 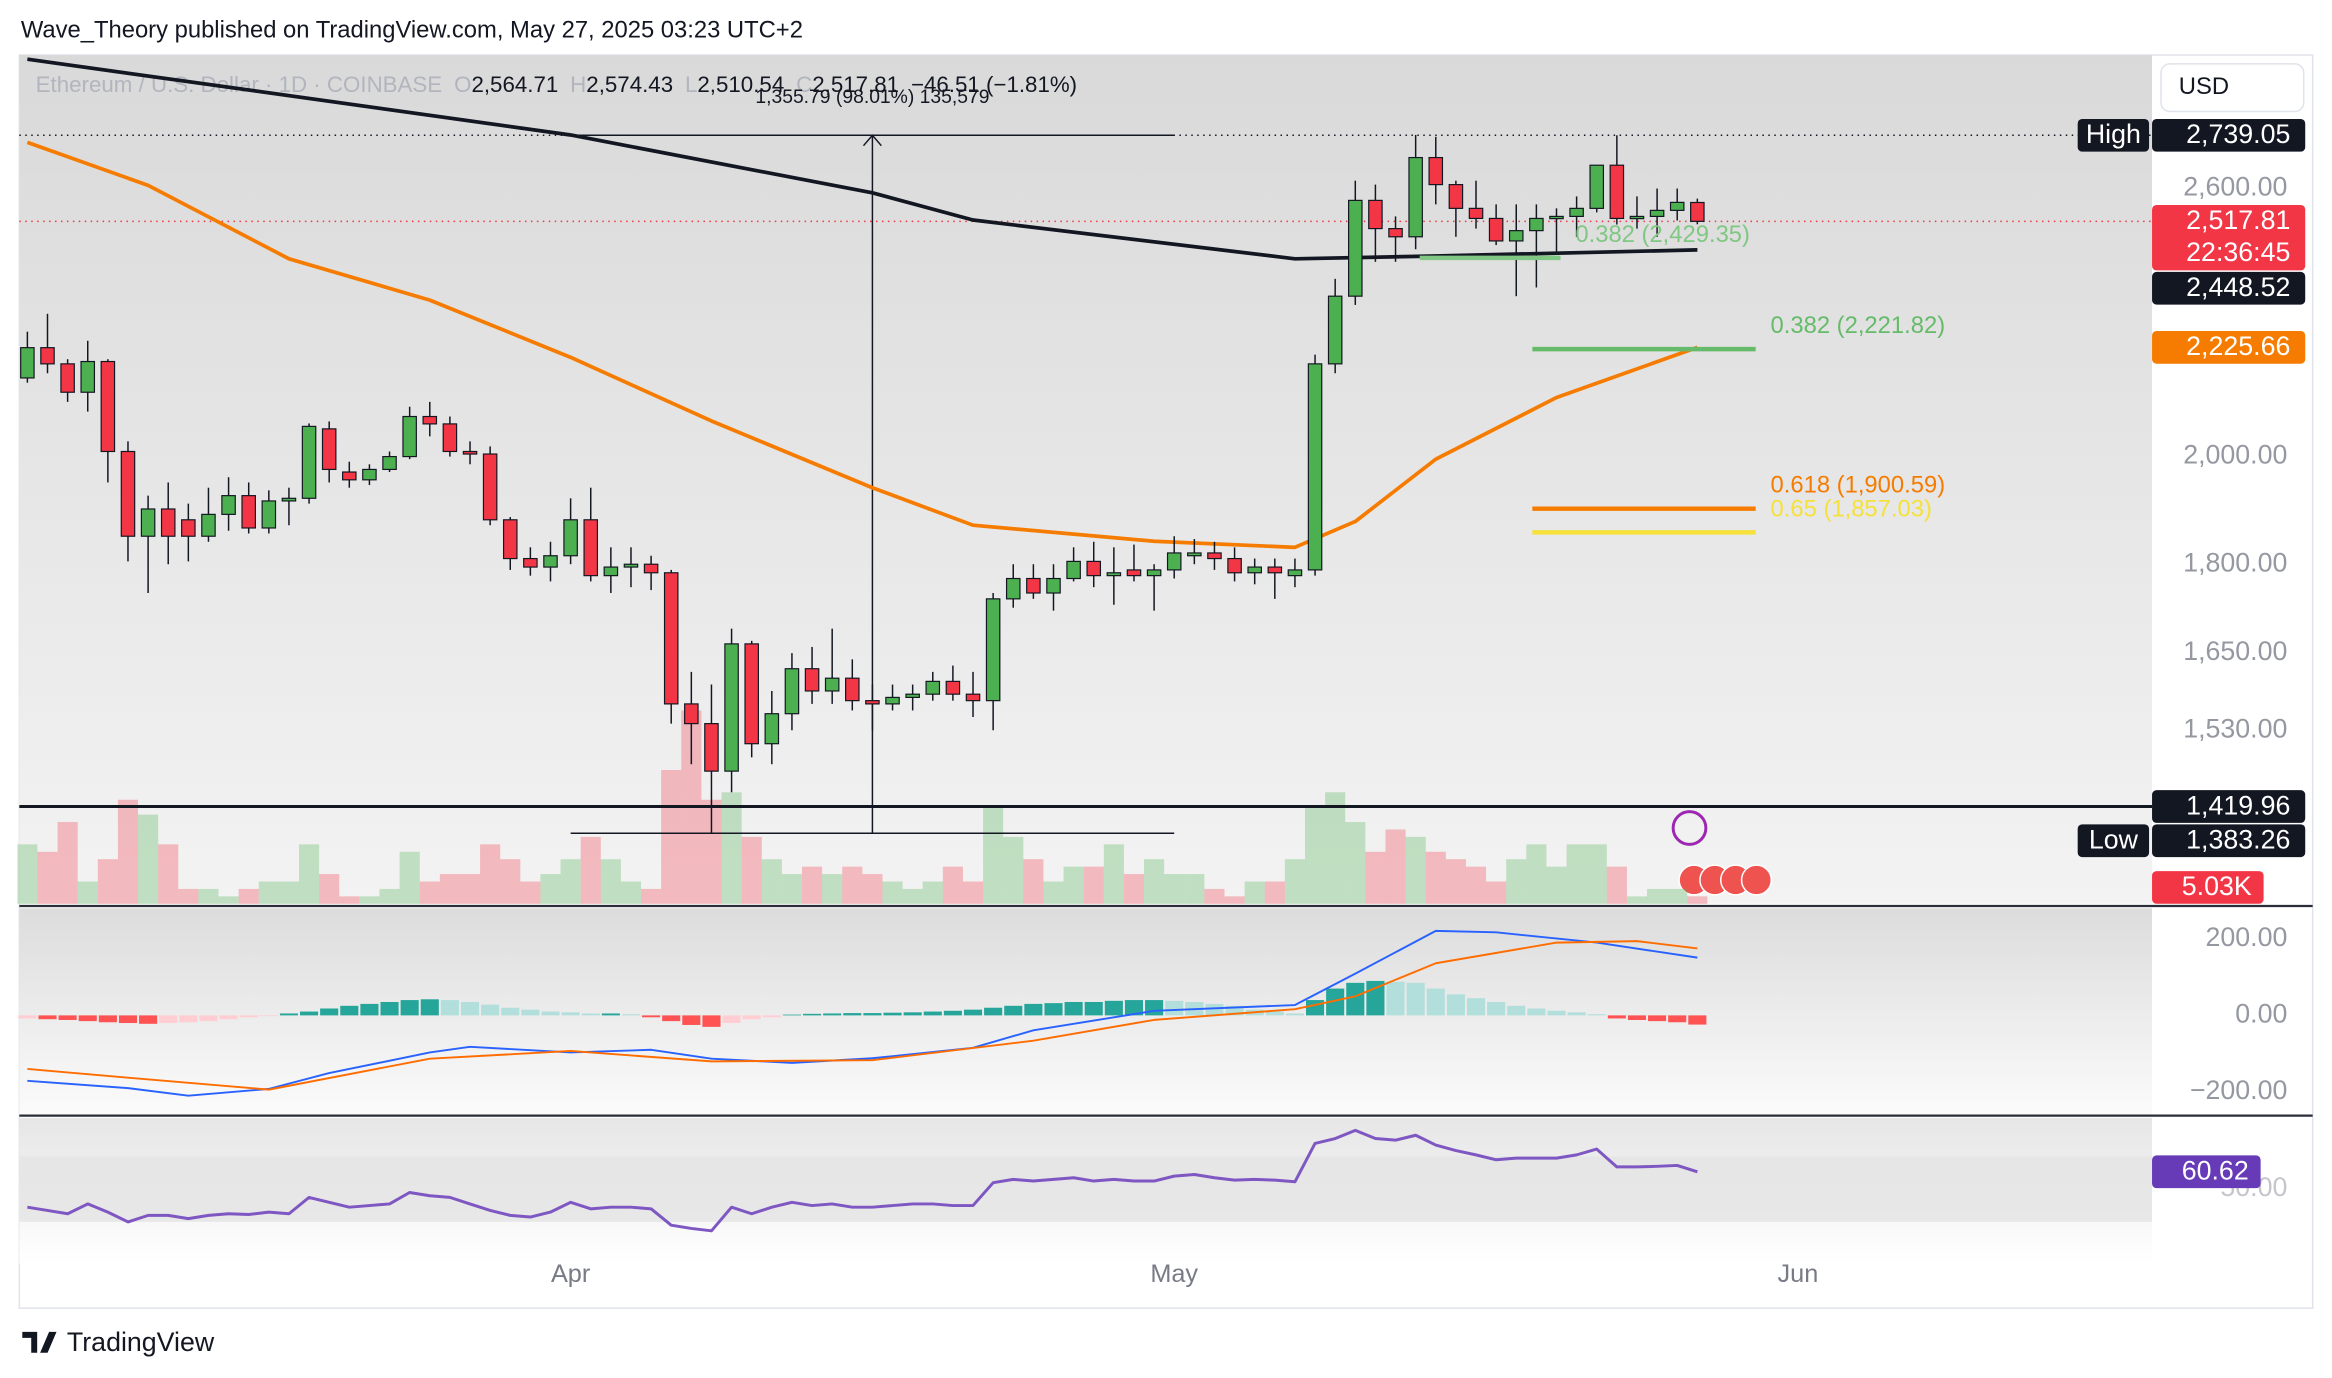 I want to click on macd-line, so click(x=862, y=1015).